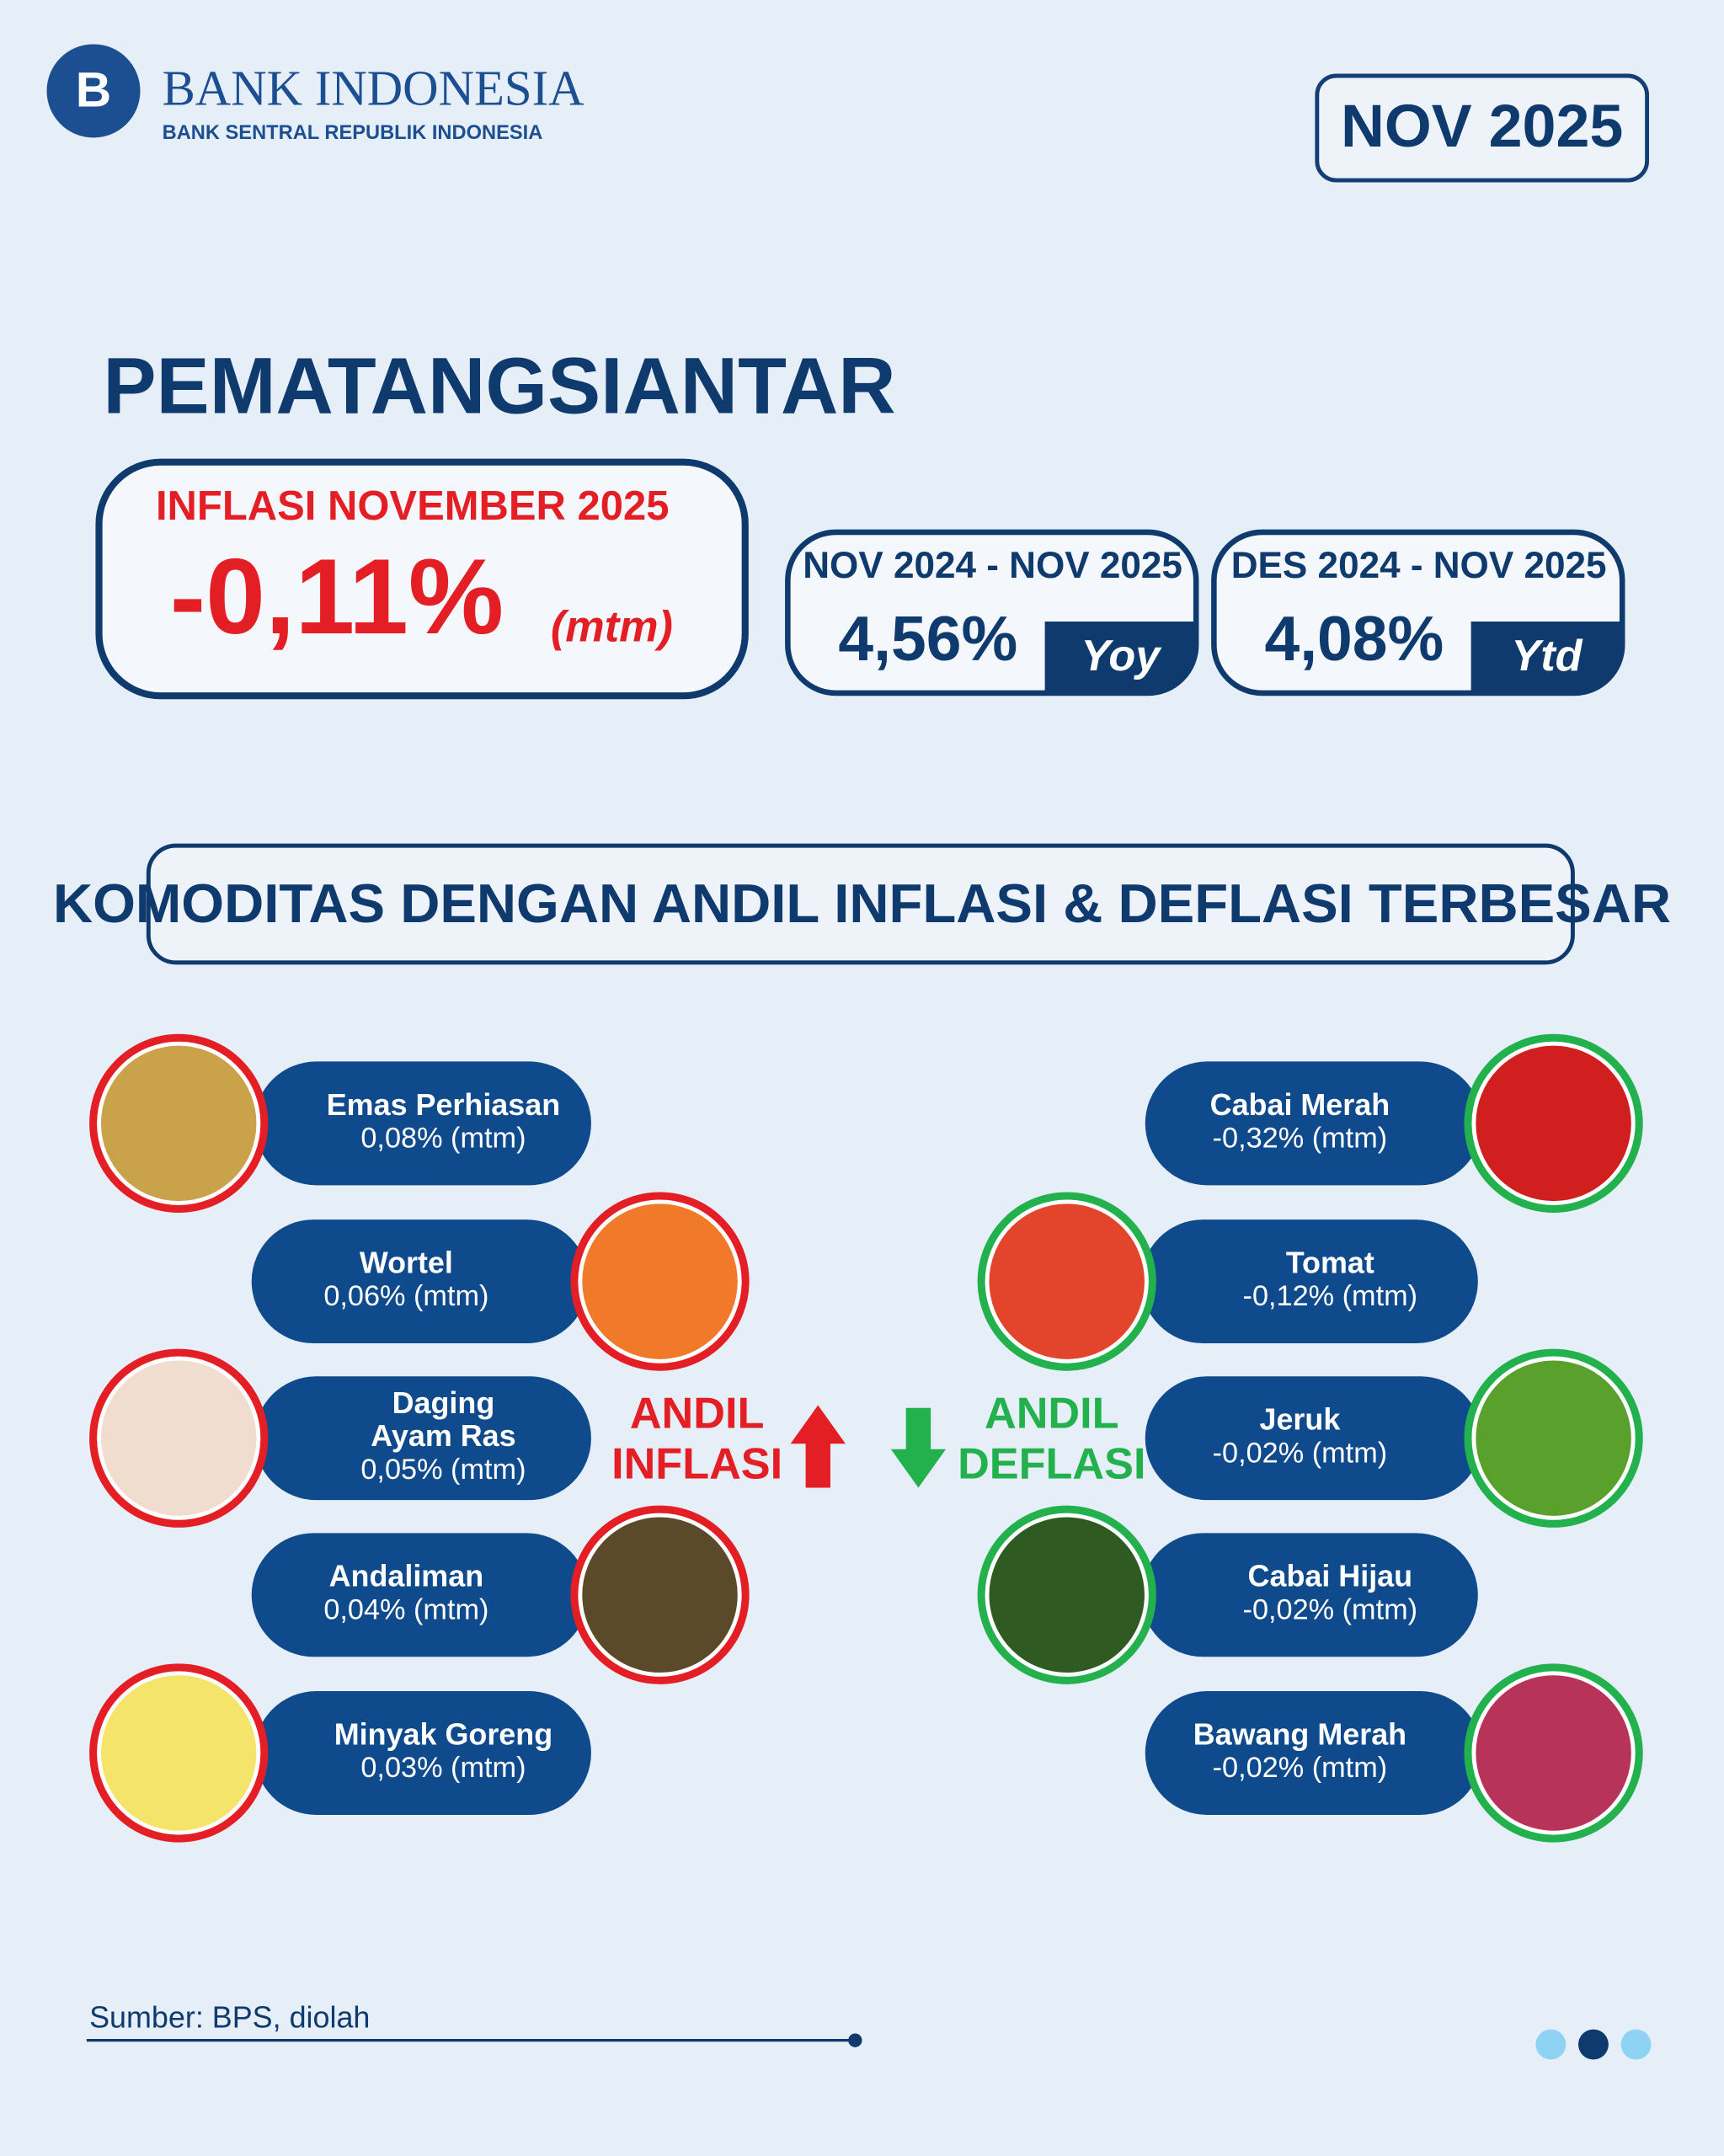 Image resolution: width=1724 pixels, height=2156 pixels. Describe the element at coordinates (443, 1435) in the screenshot. I see `item-name: Ayam Ras` at that location.